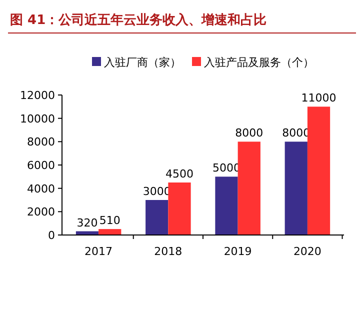 The height and width of the screenshot is (330, 364). I want to click on data-label: 11000, so click(318, 98).